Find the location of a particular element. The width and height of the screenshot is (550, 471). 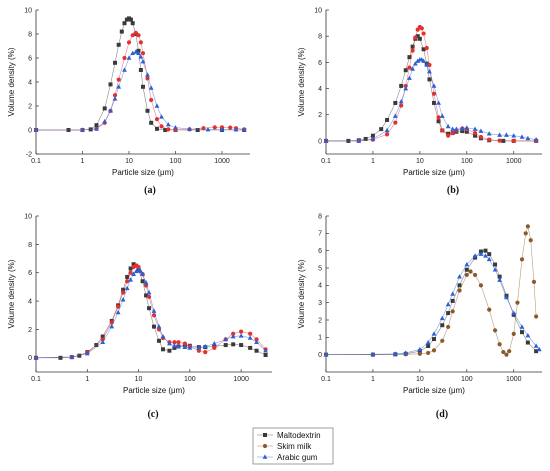

y-tick-label: 2 is located at coordinates (30, 106).